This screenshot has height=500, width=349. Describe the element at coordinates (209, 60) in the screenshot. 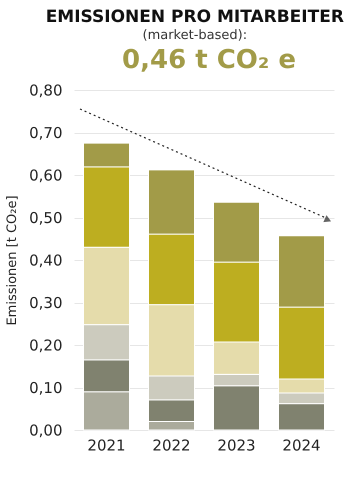

I see `text: 0,46 t CO₂ e` at that location.